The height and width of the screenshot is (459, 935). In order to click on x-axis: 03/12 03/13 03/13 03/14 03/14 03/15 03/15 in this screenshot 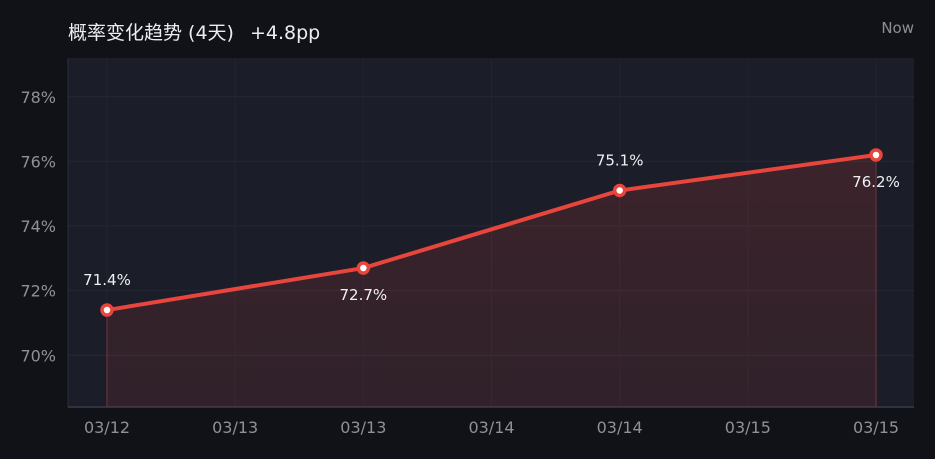, I will do `click(491, 421)`.